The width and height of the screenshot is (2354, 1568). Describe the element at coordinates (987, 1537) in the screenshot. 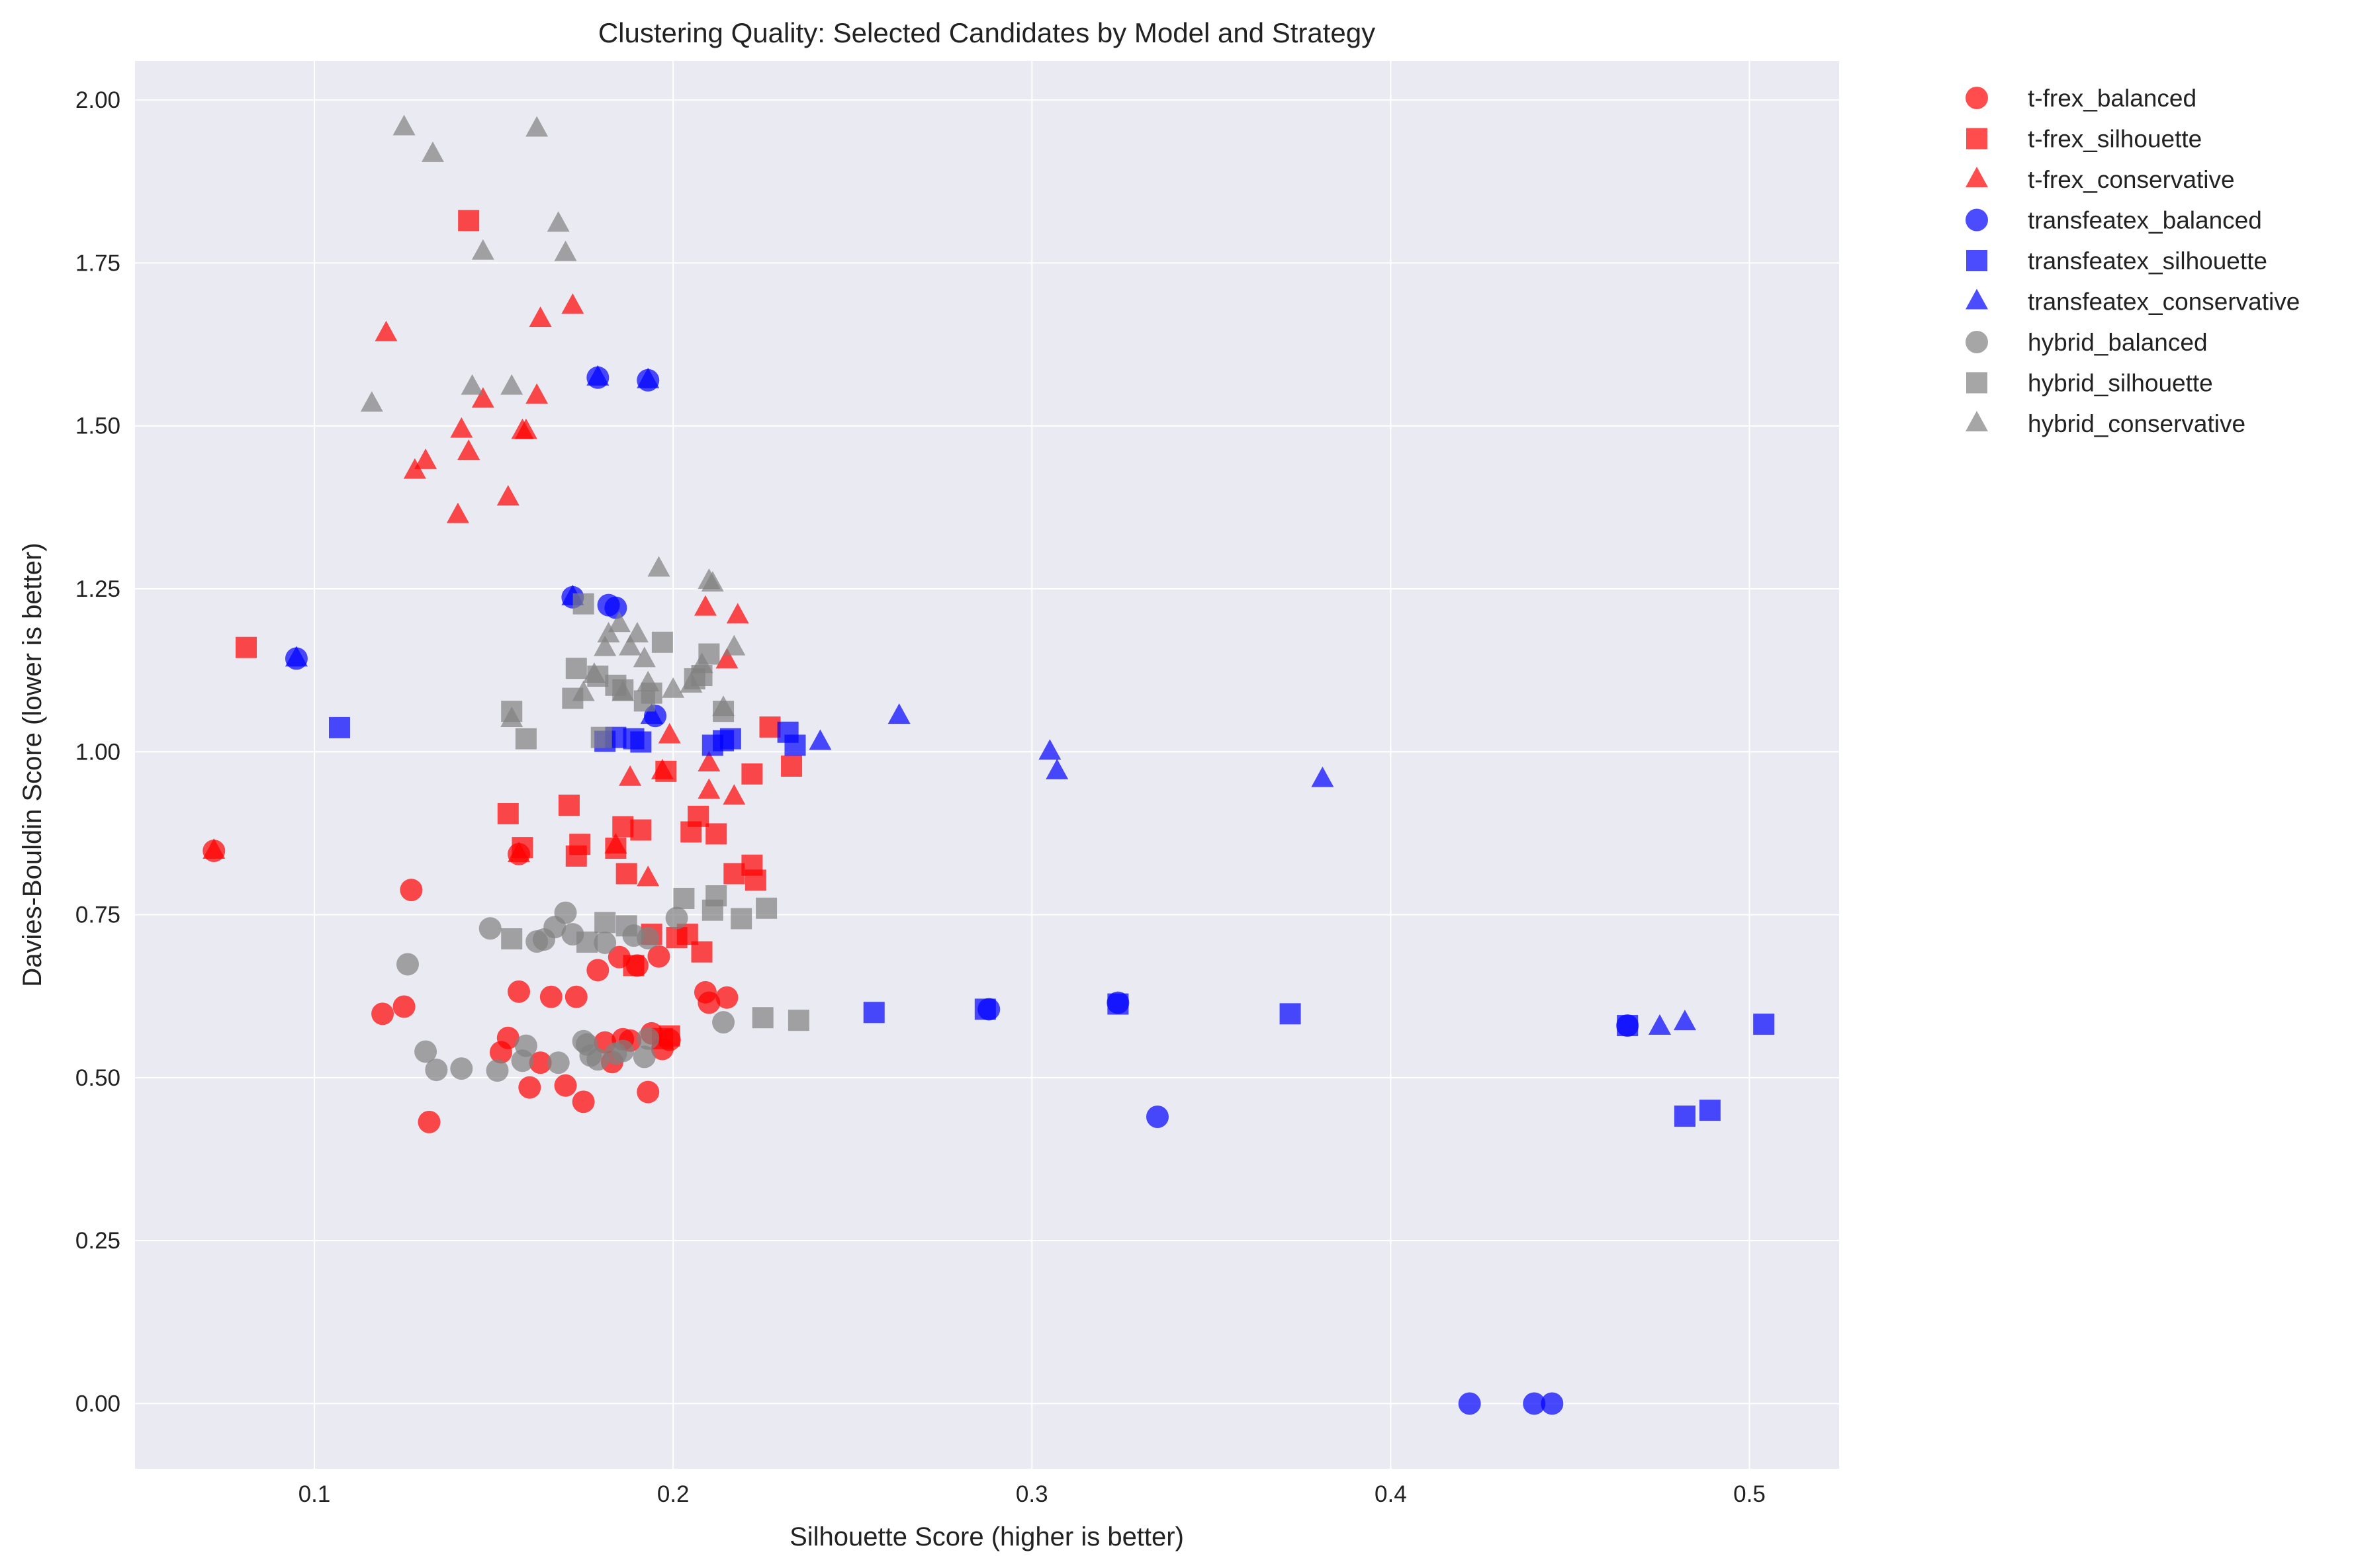

I see `x-axis-label: Silhouette Score (higher is better)` at that location.